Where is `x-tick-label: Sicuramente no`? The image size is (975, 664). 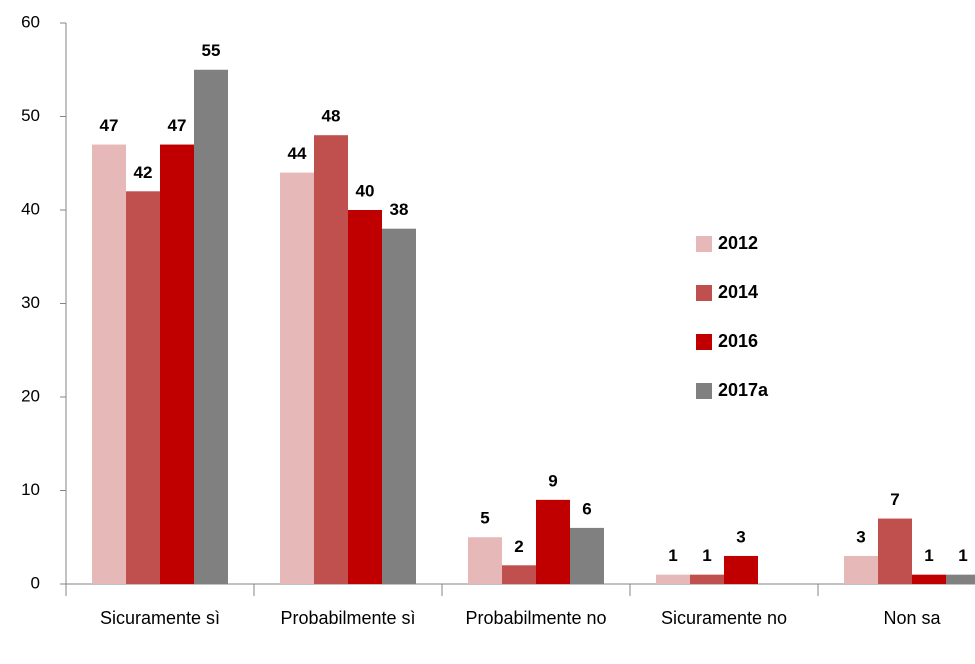 x-tick-label: Sicuramente no is located at coordinates (724, 618).